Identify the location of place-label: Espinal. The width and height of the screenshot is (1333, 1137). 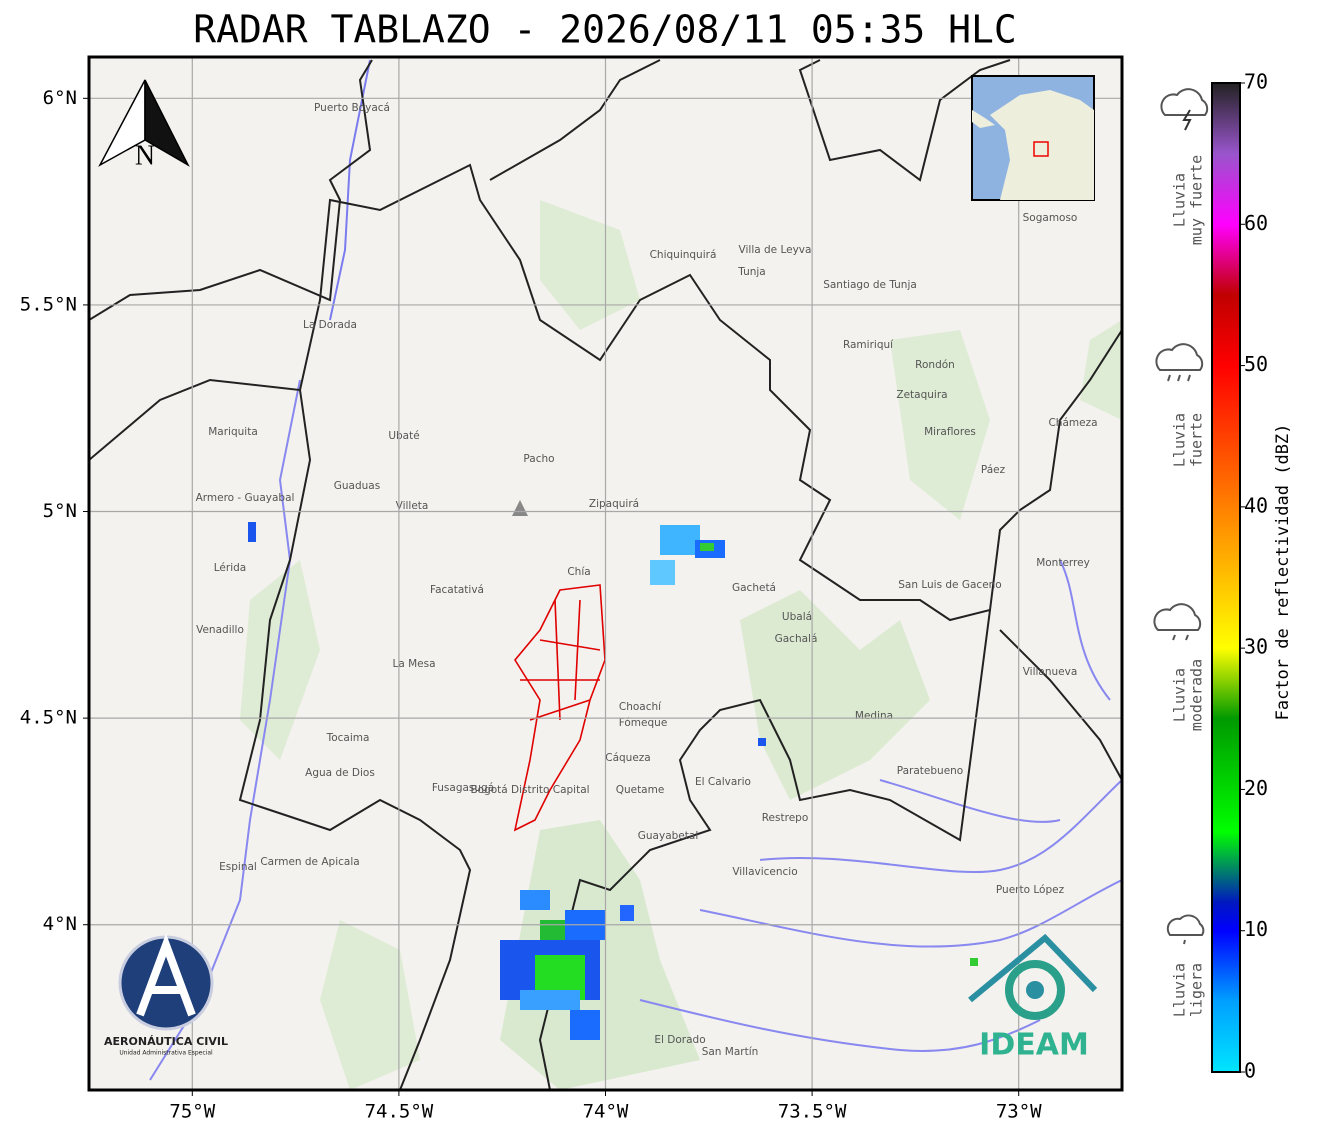
(238, 867).